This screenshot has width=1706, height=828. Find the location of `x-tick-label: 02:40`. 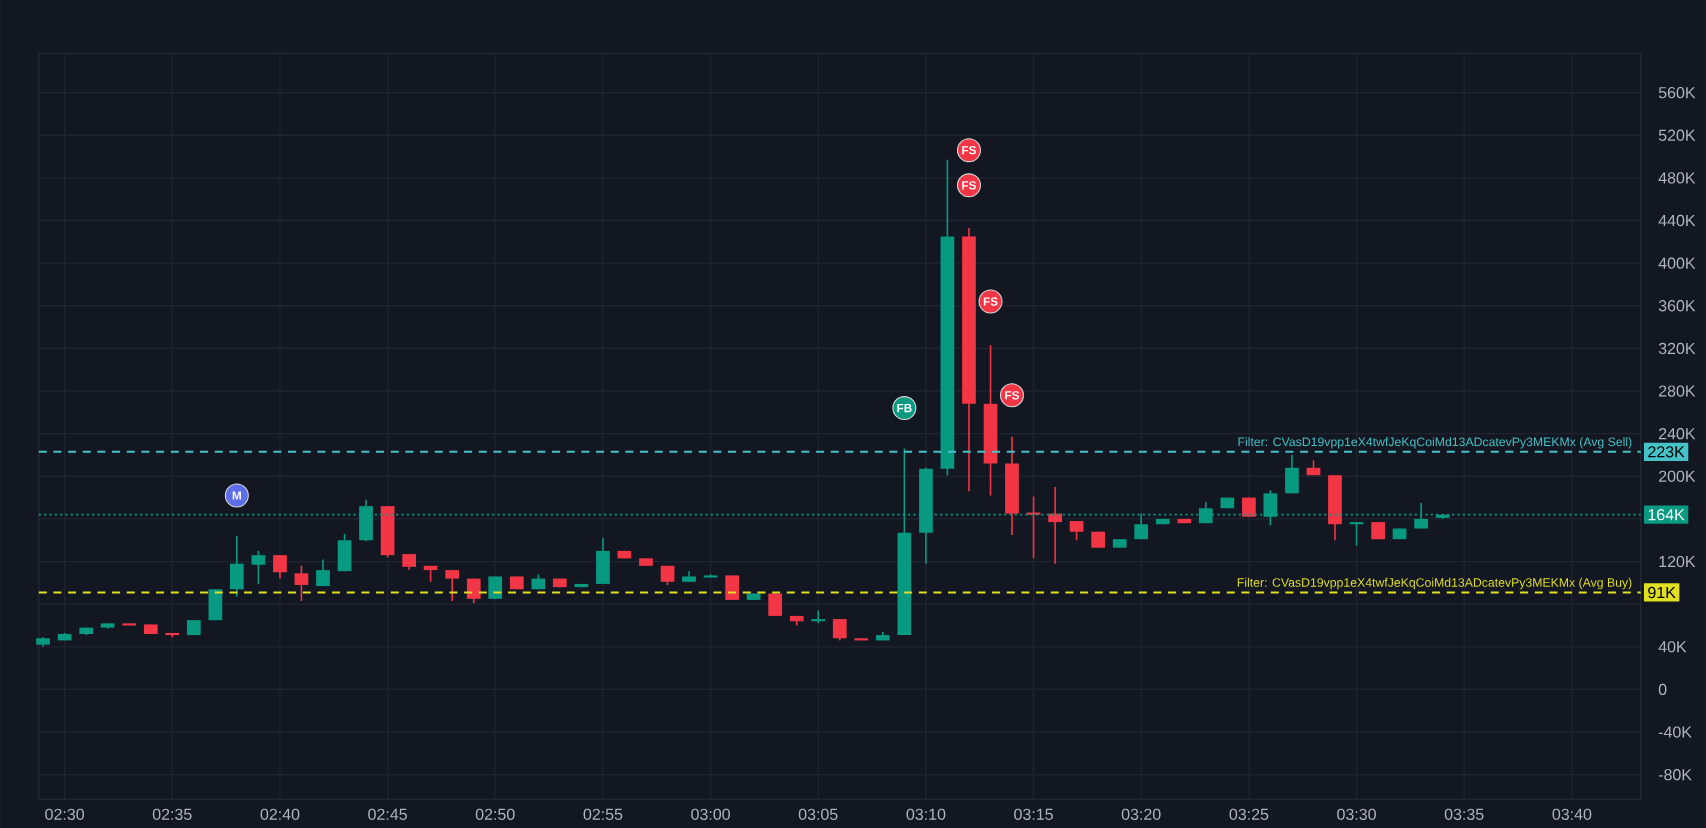

x-tick-label: 02:40 is located at coordinates (280, 814).